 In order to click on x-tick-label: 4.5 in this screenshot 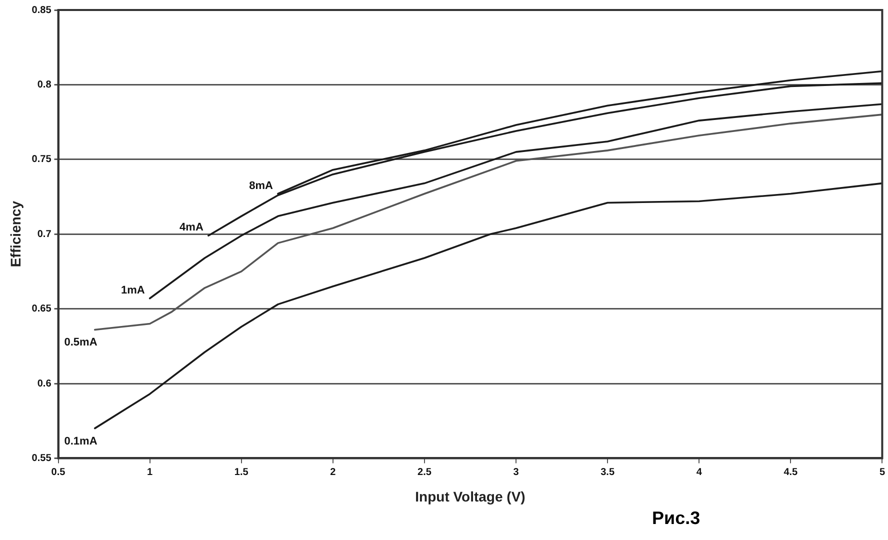, I will do `click(791, 472)`.